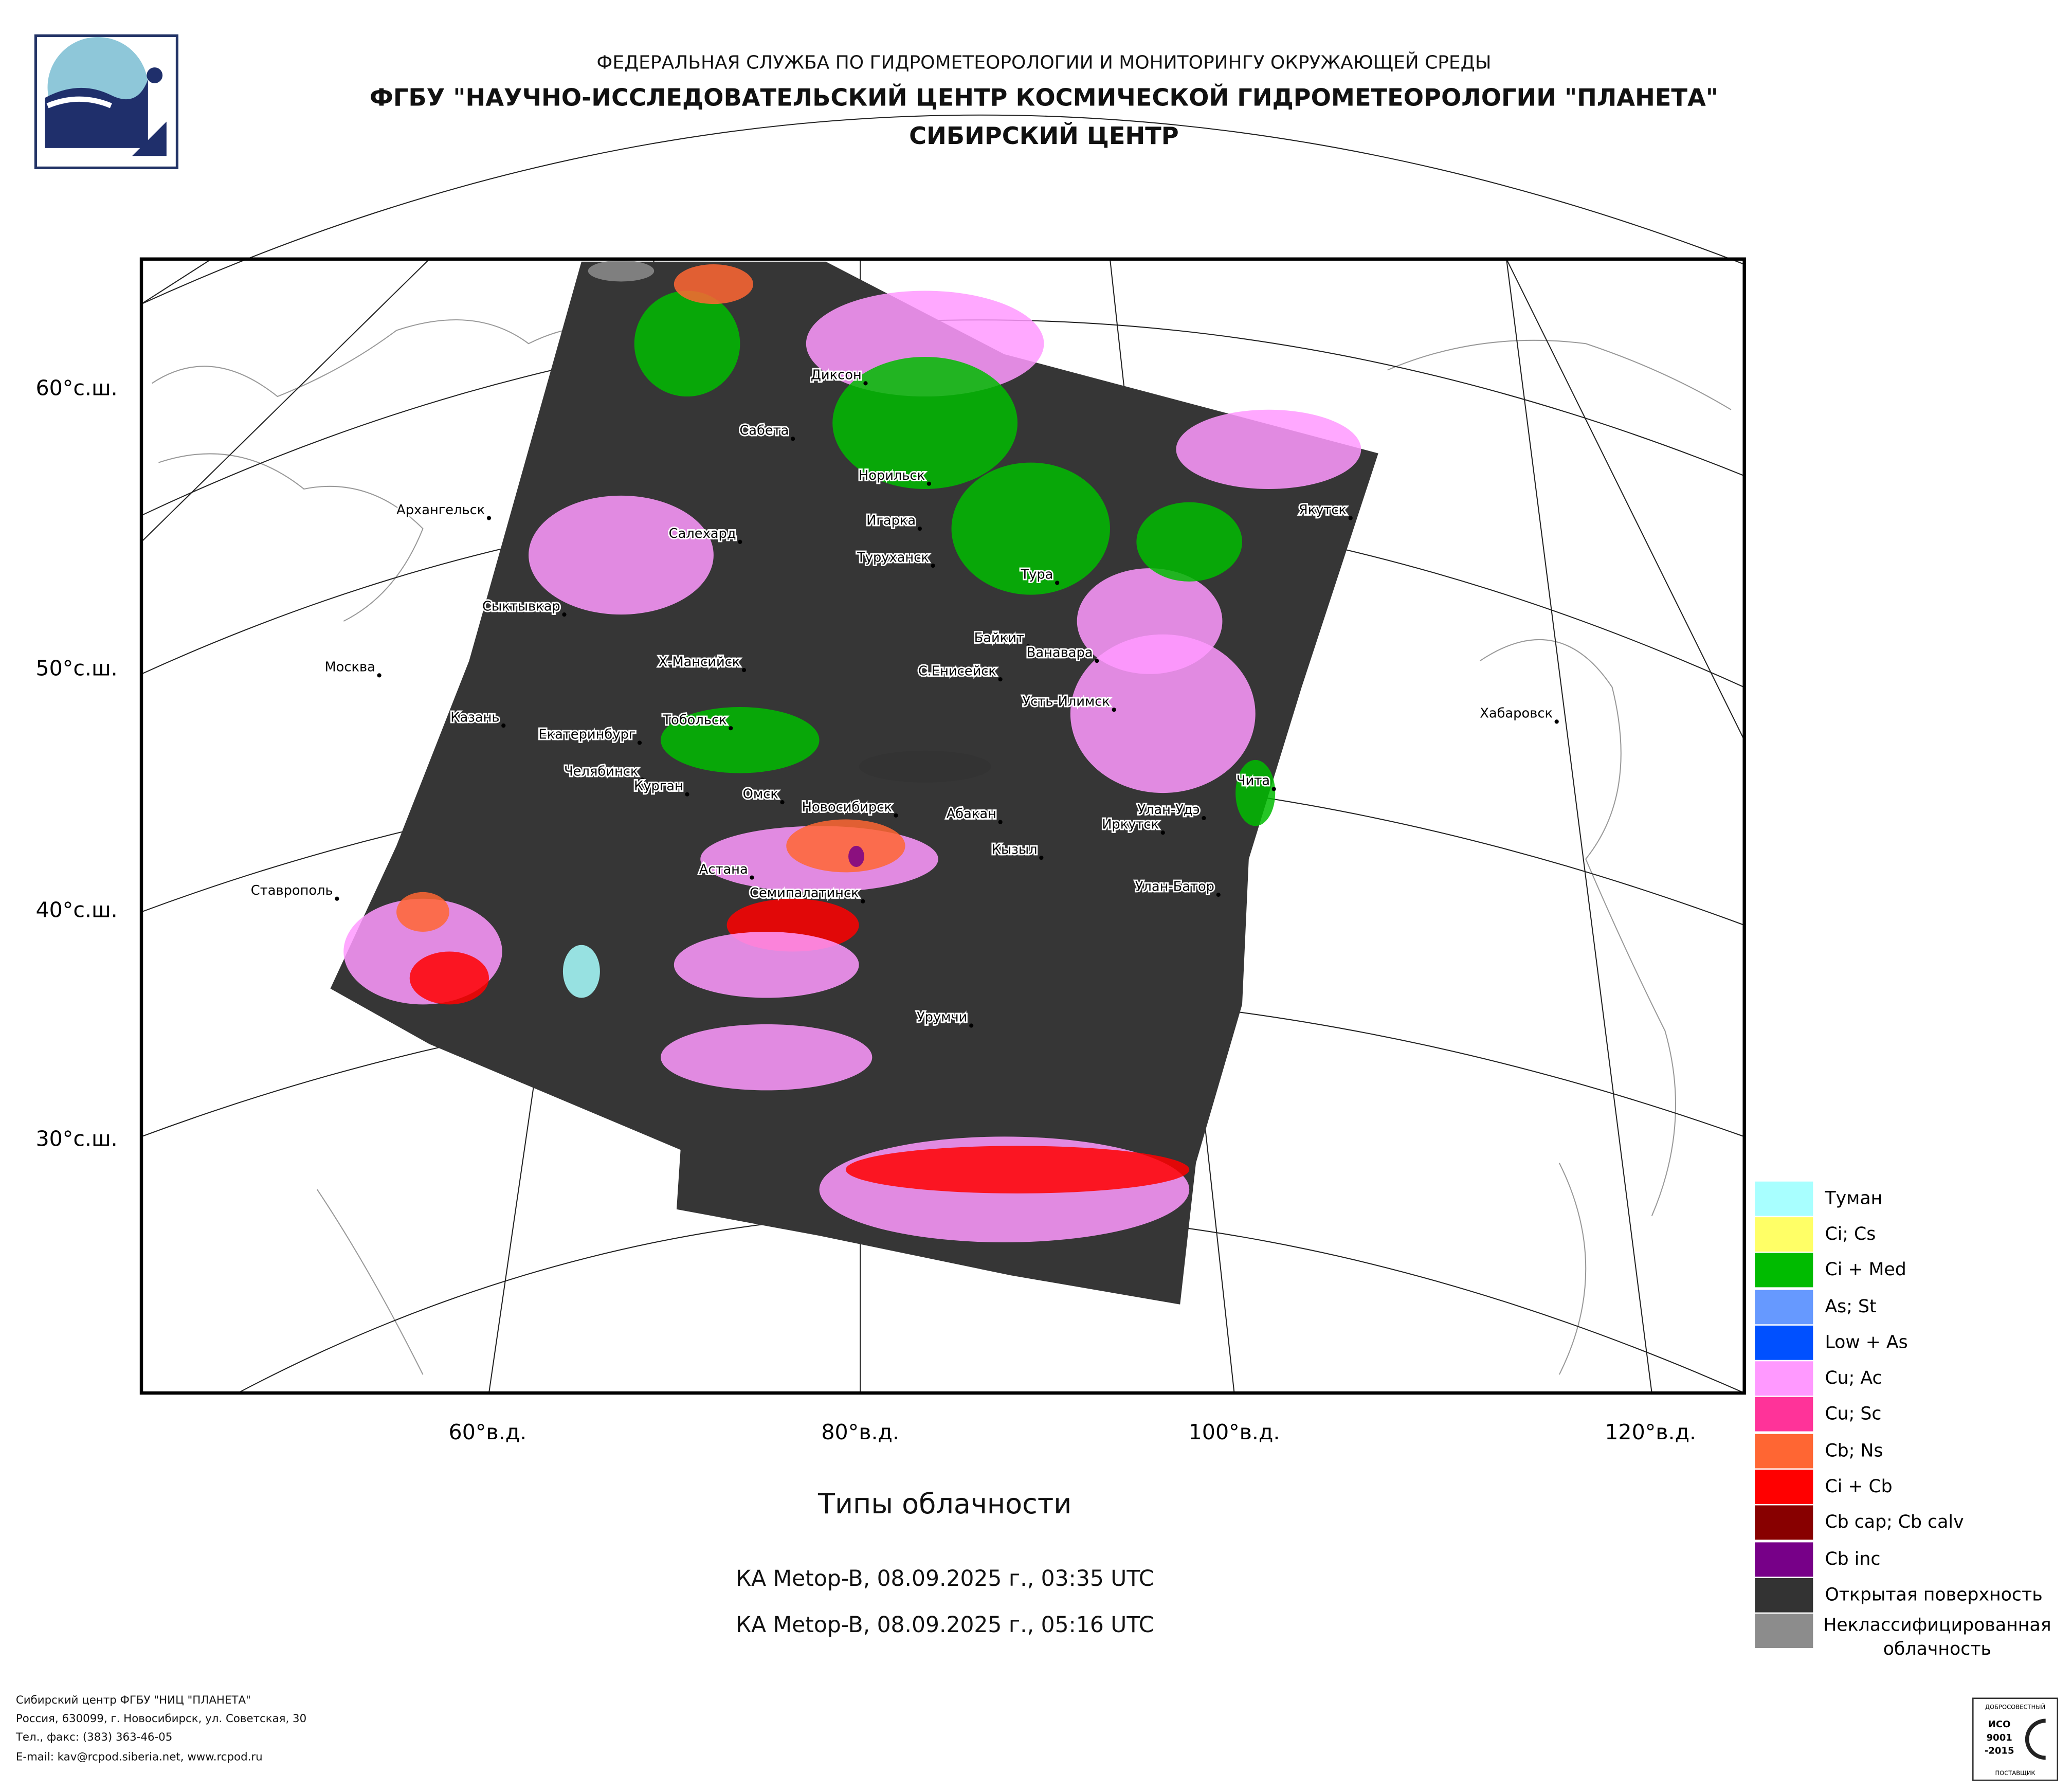 This screenshot has height=1791, width=2072. What do you see at coordinates (760, 794) in the screenshot?
I see `city-label: Омск` at bounding box center [760, 794].